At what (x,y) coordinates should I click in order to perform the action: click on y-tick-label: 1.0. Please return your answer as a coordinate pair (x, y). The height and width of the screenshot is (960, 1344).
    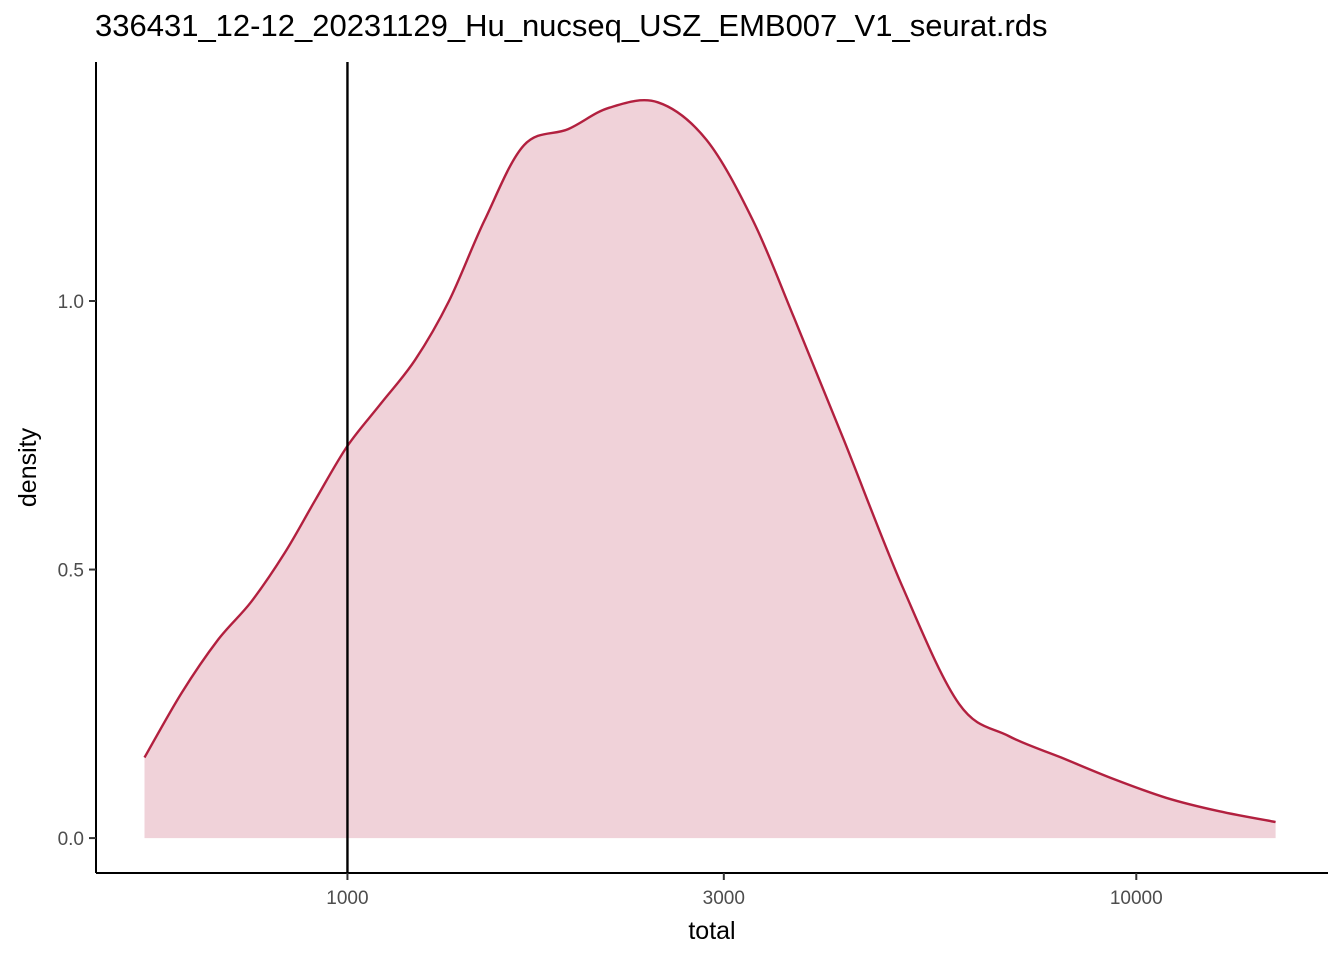
    Looking at the image, I should click on (71, 302).